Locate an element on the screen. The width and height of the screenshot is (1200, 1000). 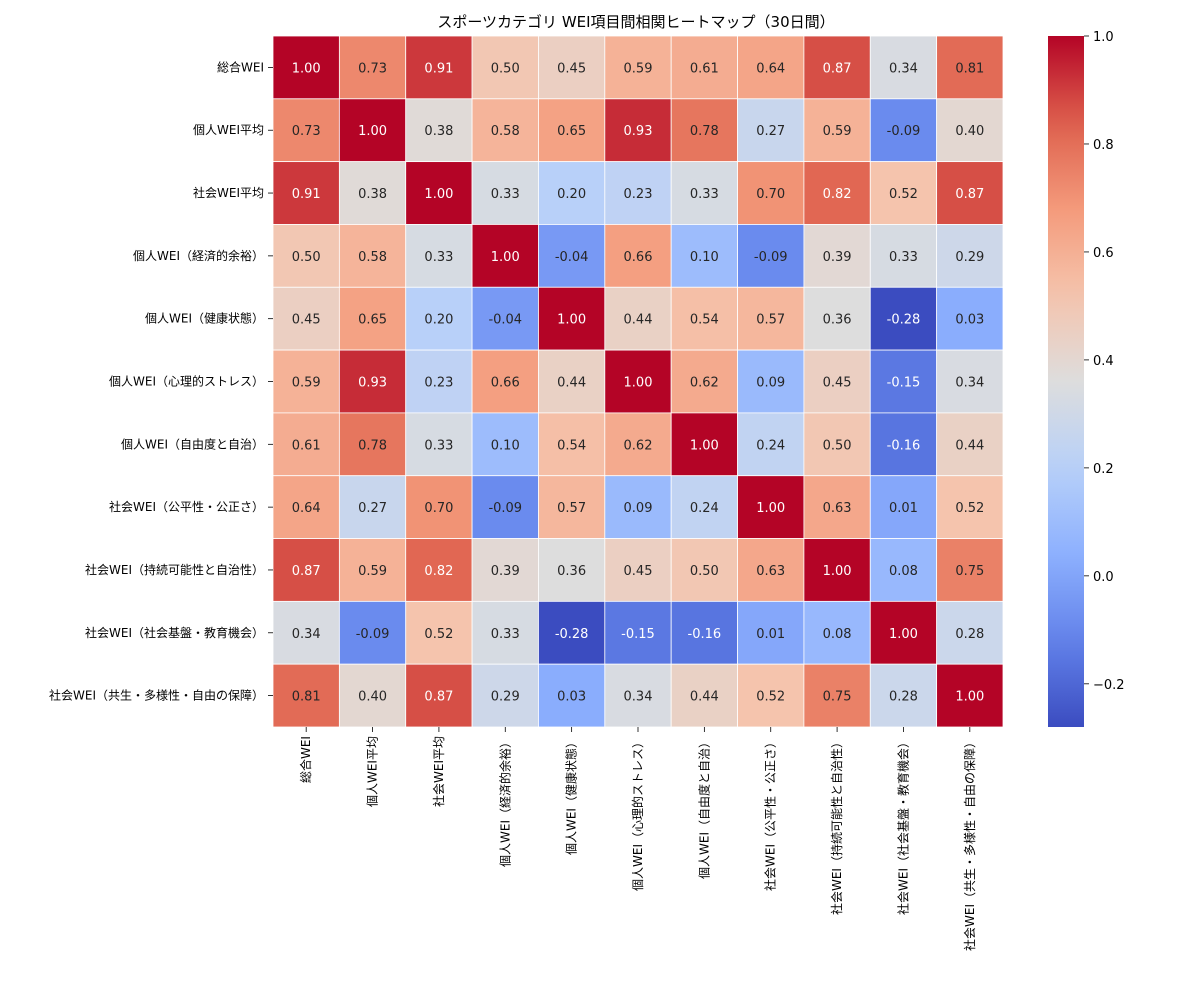
colorbar-tick-label: 0.6 is located at coordinates (1103, 253).